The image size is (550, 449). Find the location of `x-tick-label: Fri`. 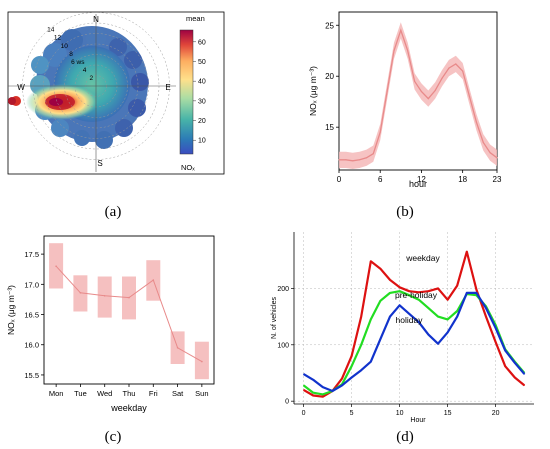

x-tick-label: Fri is located at coordinates (153, 393).